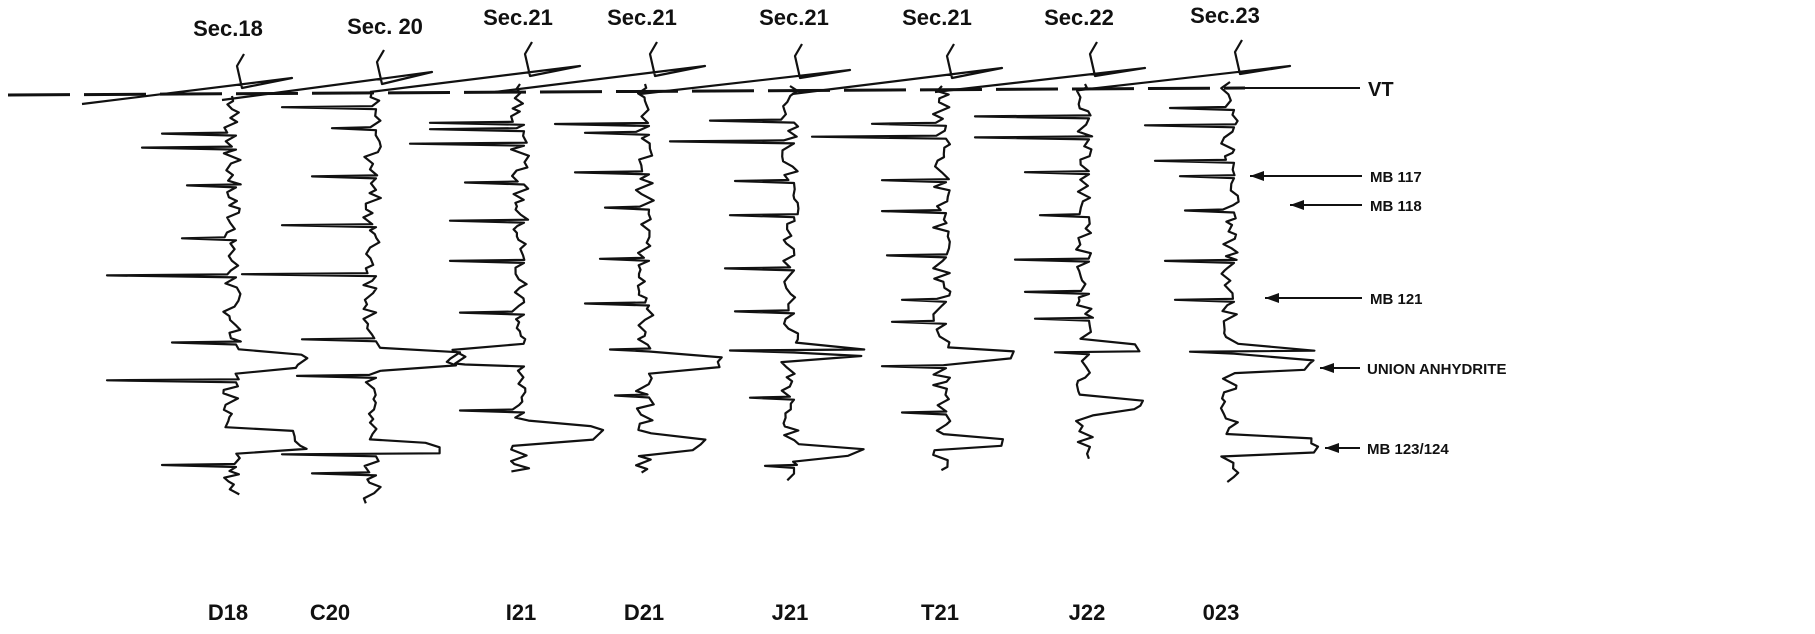 This screenshot has height=634, width=1815. I want to click on marker-label-union-anhydrite: UNION ANHYDRITE, so click(1436, 369).